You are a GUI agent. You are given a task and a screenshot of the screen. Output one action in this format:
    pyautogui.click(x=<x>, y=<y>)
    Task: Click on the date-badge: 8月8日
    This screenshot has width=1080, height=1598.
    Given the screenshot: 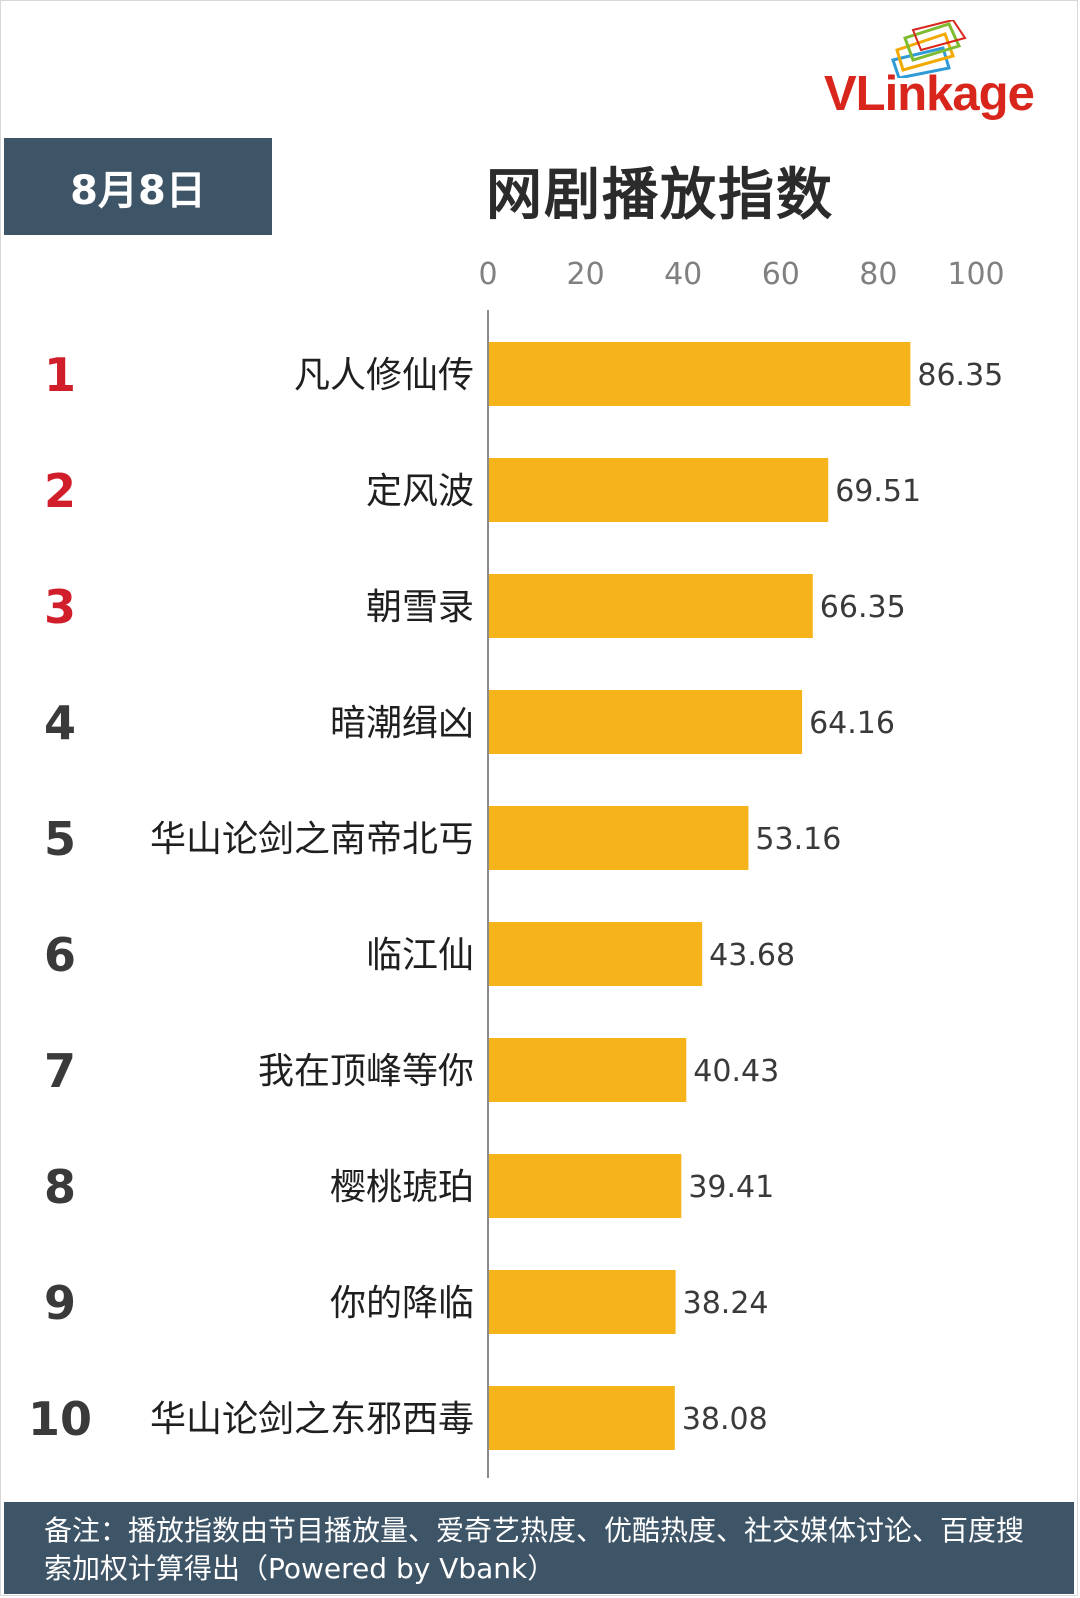 What is the action you would take?
    pyautogui.click(x=138, y=186)
    